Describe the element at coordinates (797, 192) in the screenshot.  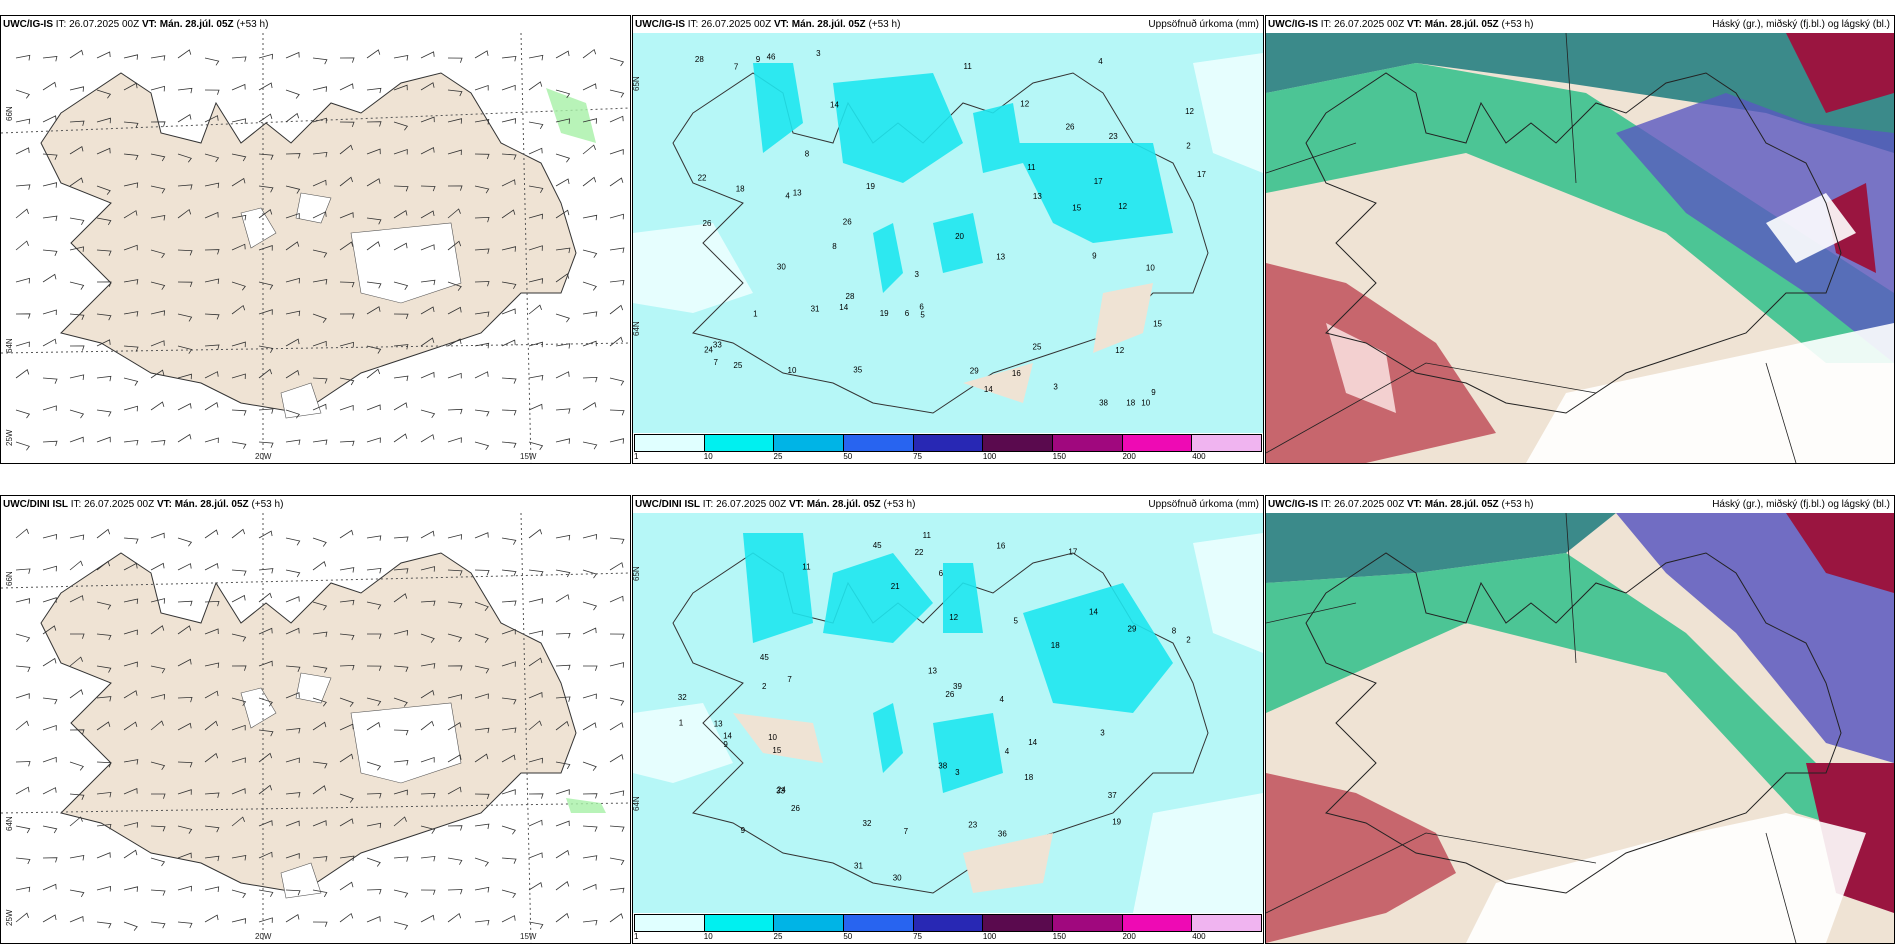
I see `precip-value-label: 13` at that location.